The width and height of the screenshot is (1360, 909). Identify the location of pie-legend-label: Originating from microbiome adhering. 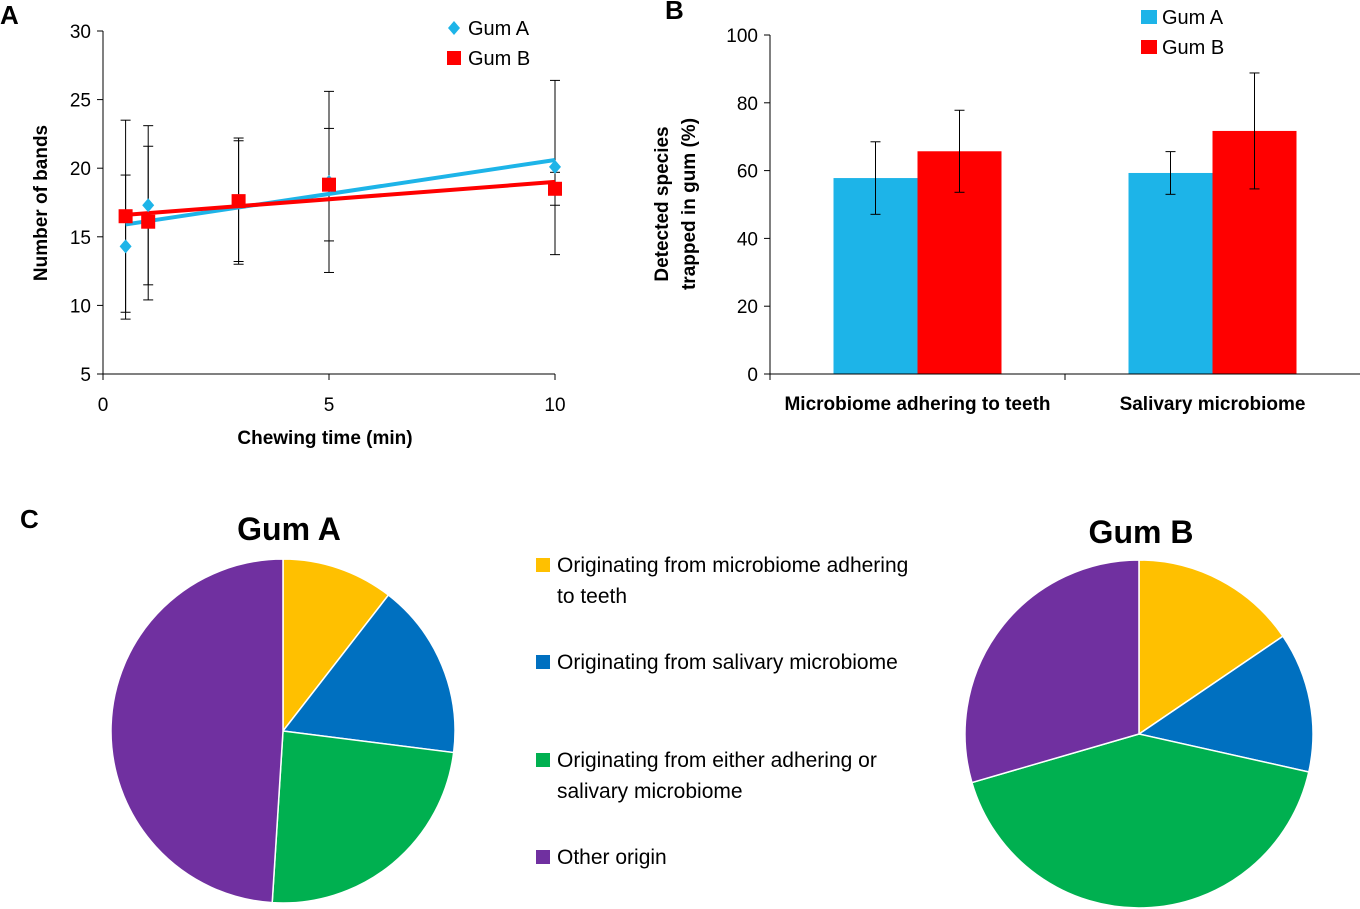
(732, 565).